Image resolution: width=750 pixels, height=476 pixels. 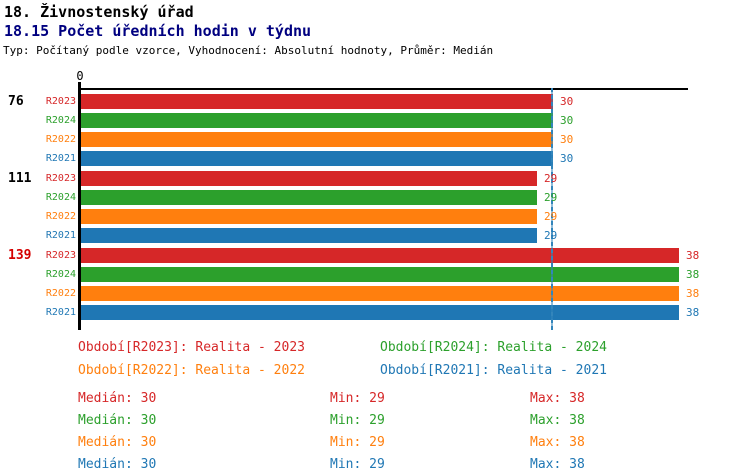 I want to click on x-axis-line, so click(x=383, y=89).